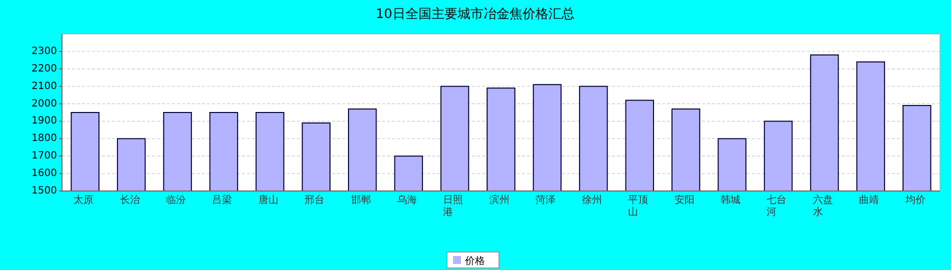 This screenshot has height=270, width=951. Describe the element at coordinates (44, 191) in the screenshot. I see `y-tick-label: 1500` at that location.